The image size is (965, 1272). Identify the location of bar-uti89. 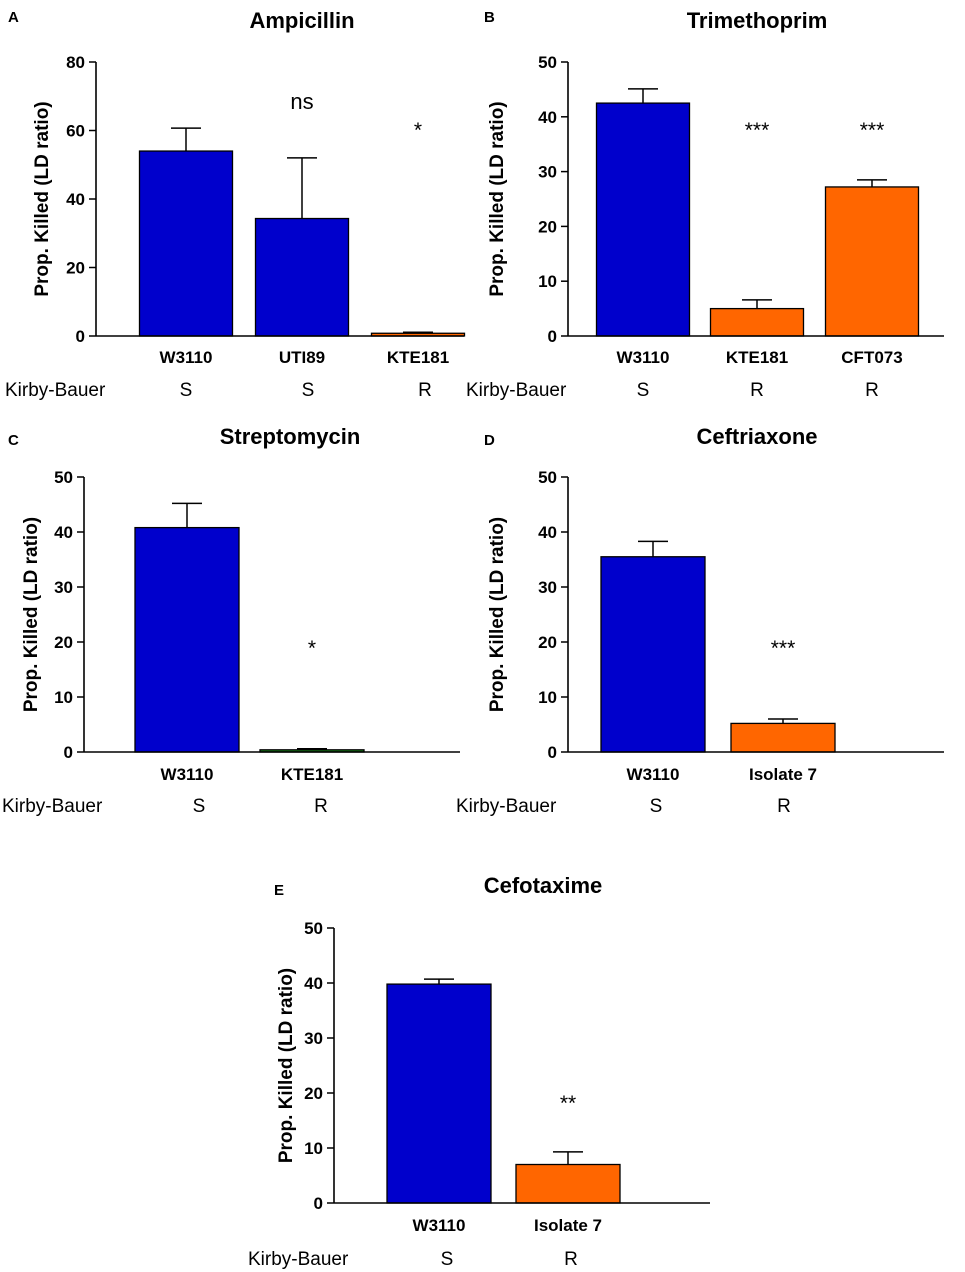
(302, 277).